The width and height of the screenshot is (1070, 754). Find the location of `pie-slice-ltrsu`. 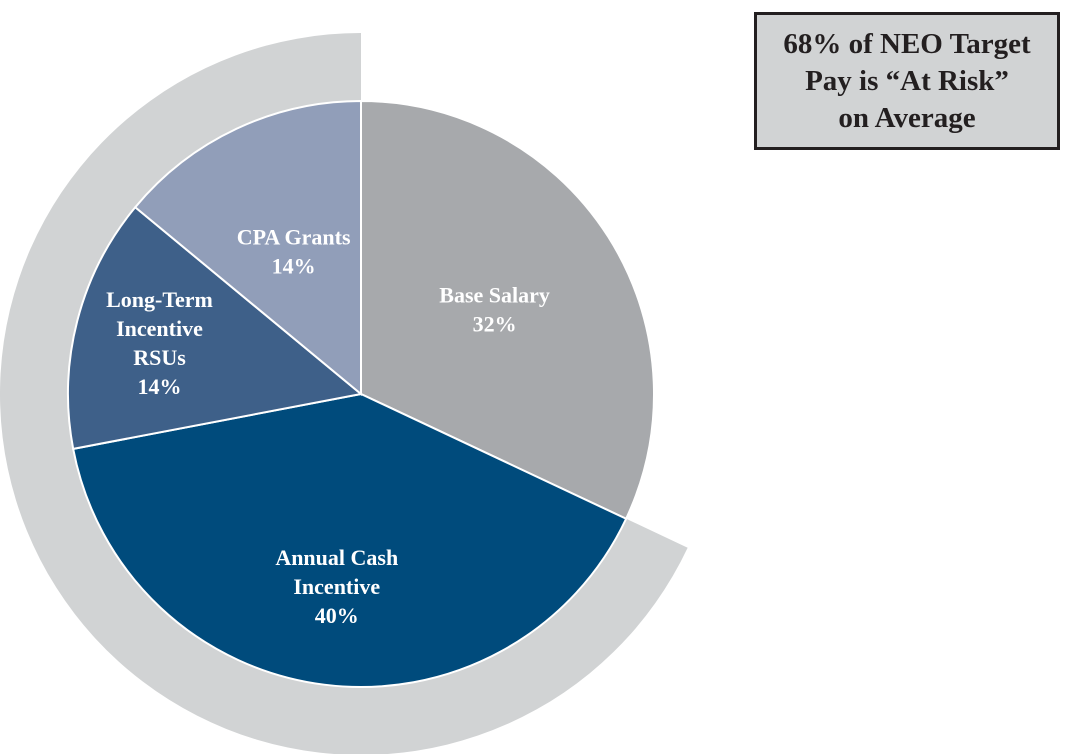

pie-slice-ltrsu is located at coordinates (215, 328).